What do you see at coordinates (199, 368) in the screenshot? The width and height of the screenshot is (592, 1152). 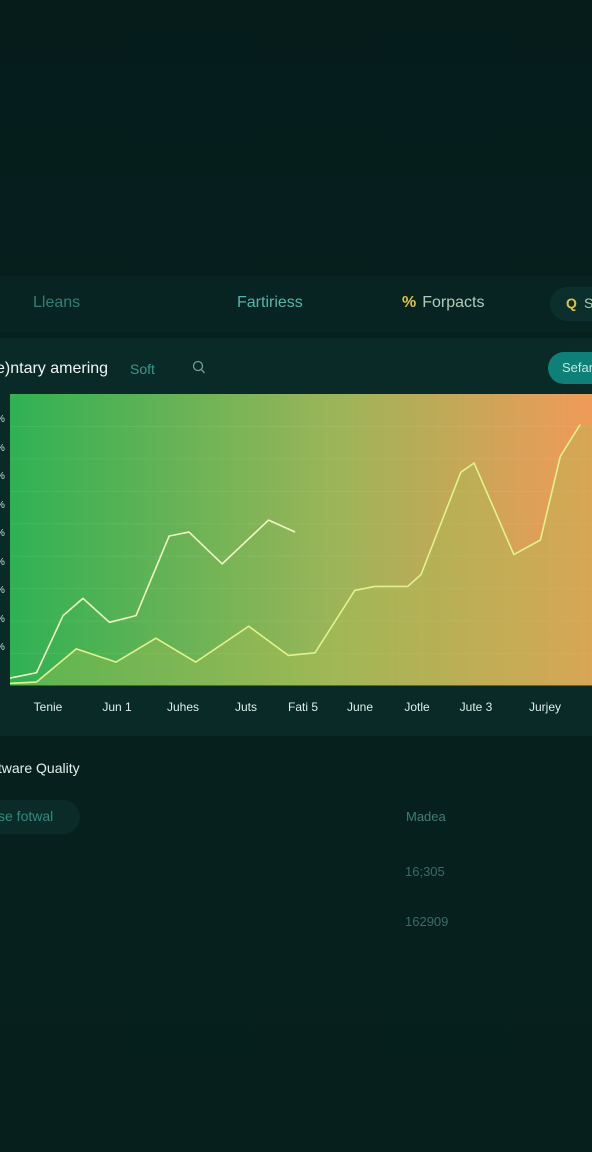 I see `search-icon` at bounding box center [199, 368].